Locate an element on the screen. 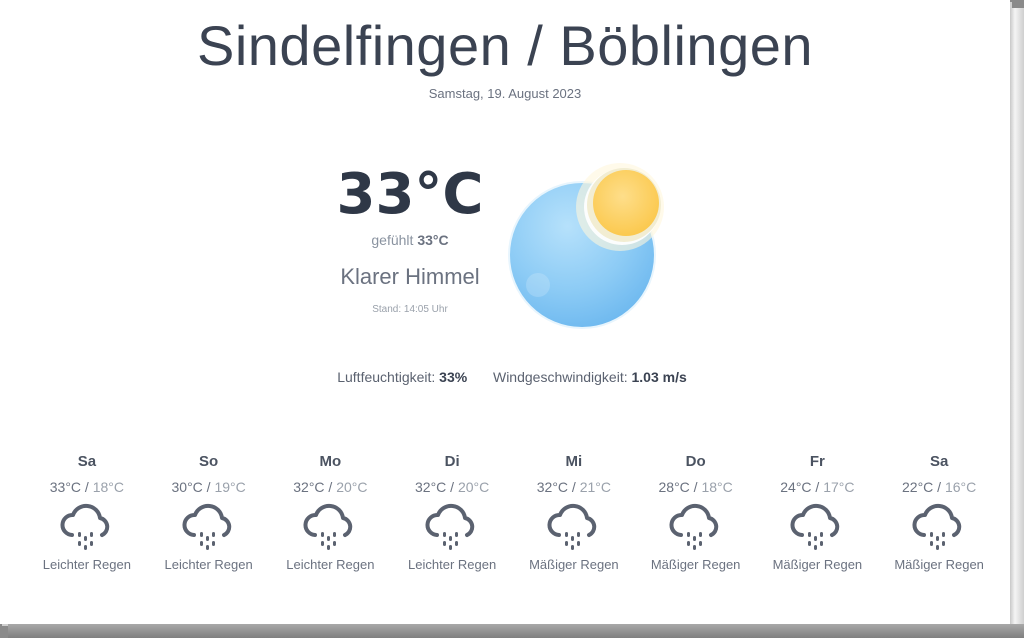 The image size is (1024, 638). feels-like: gefühlt 33°C is located at coordinates (410, 240).